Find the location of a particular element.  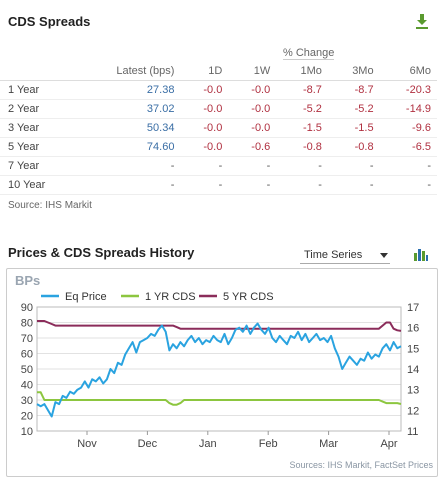

pct-change-header: % Change is located at coordinates (309, 53).